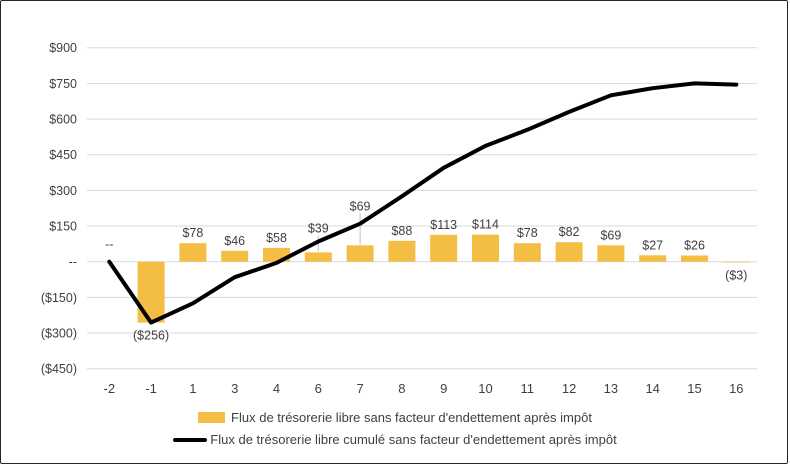 The image size is (790, 466). What do you see at coordinates (318, 228) in the screenshot?
I see `bar-data-label: $39` at bounding box center [318, 228].